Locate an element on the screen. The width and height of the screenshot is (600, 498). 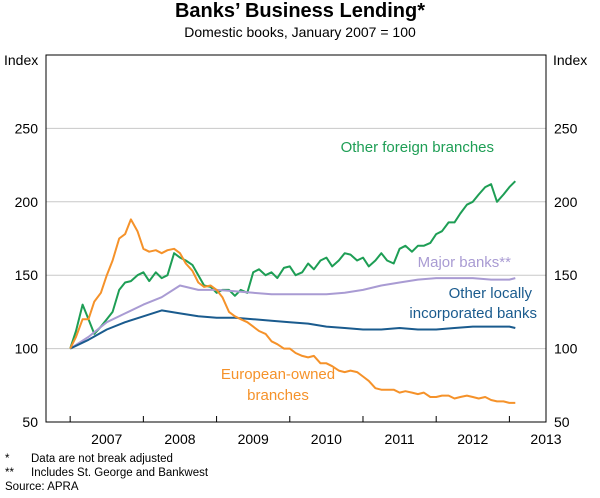
series-annotation: Other locally is located at coordinates (491, 293).